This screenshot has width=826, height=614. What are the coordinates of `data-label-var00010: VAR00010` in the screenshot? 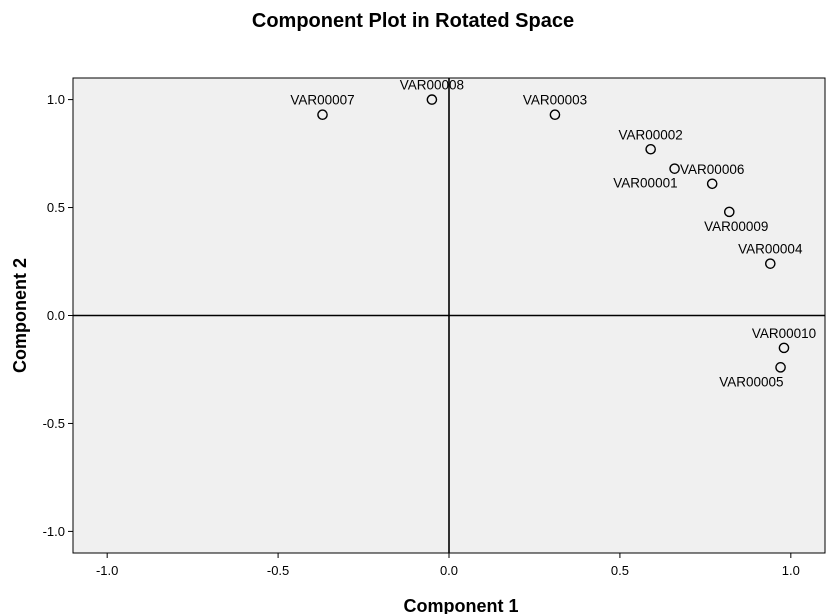 It's located at (784, 333).